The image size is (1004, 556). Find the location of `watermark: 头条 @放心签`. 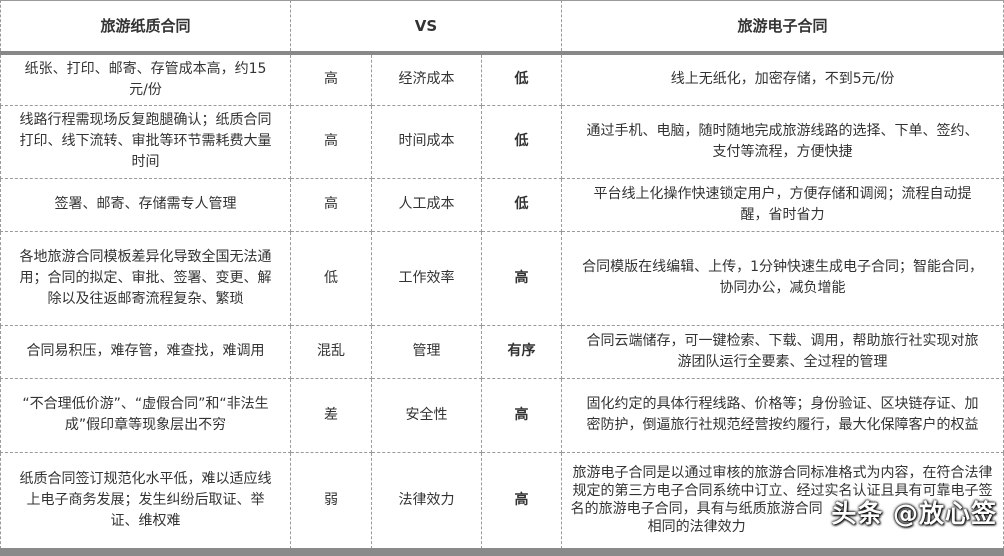

watermark: 头条 @放心签 is located at coordinates (914, 513).